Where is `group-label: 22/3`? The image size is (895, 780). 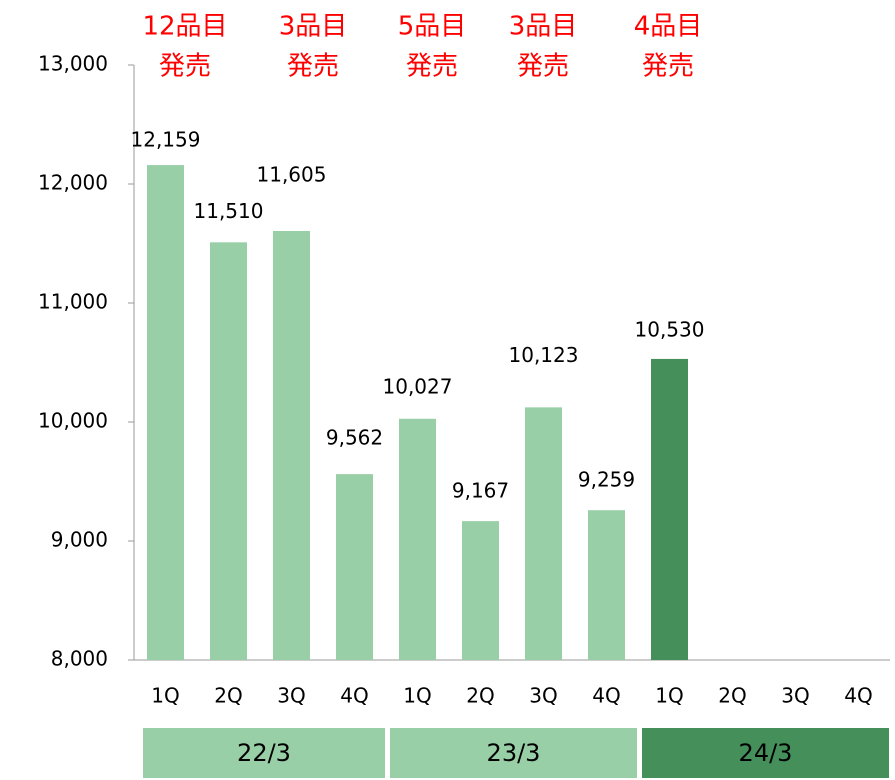
group-label: 22/3 is located at coordinates (264, 753).